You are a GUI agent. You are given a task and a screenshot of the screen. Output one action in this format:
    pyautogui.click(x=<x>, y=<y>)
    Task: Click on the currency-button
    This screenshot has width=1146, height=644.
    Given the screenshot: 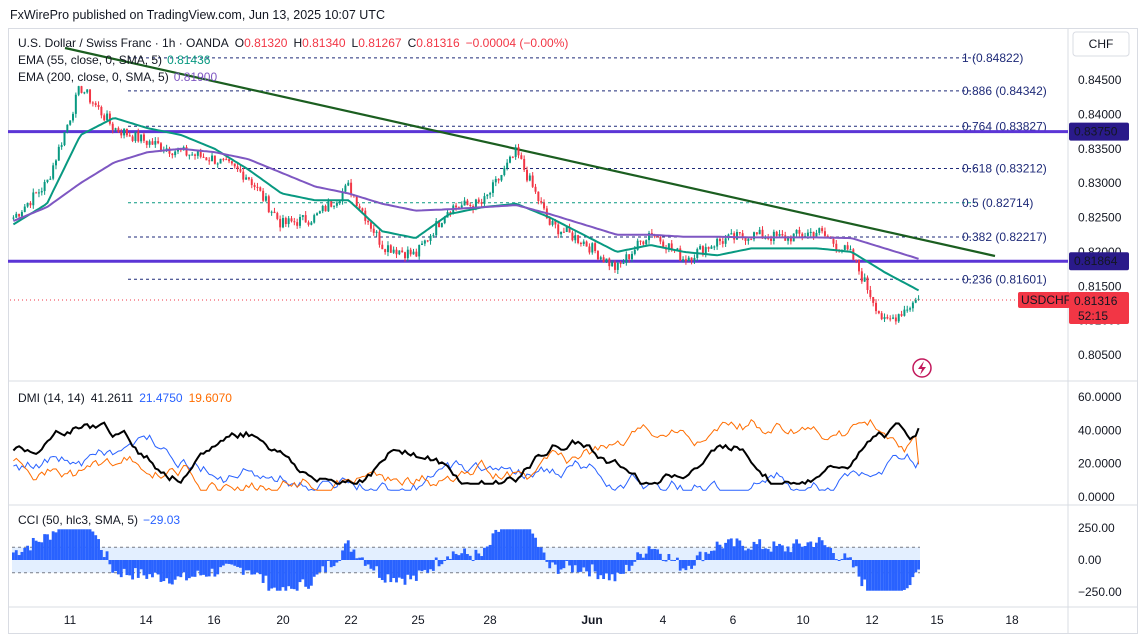 What is the action you would take?
    pyautogui.click(x=1101, y=44)
    